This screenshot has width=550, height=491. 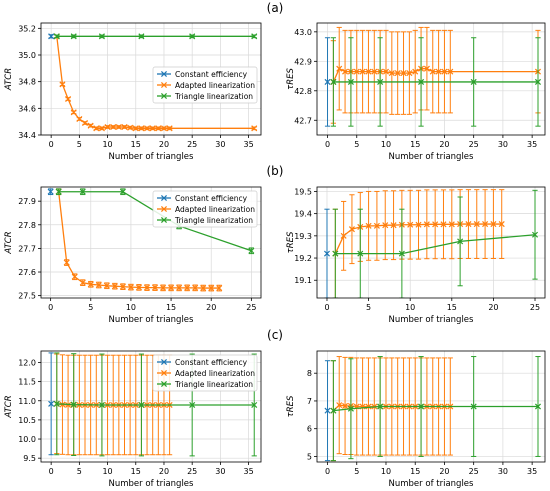 I want to click on plot-area-c-tau, so click(x=433, y=409).